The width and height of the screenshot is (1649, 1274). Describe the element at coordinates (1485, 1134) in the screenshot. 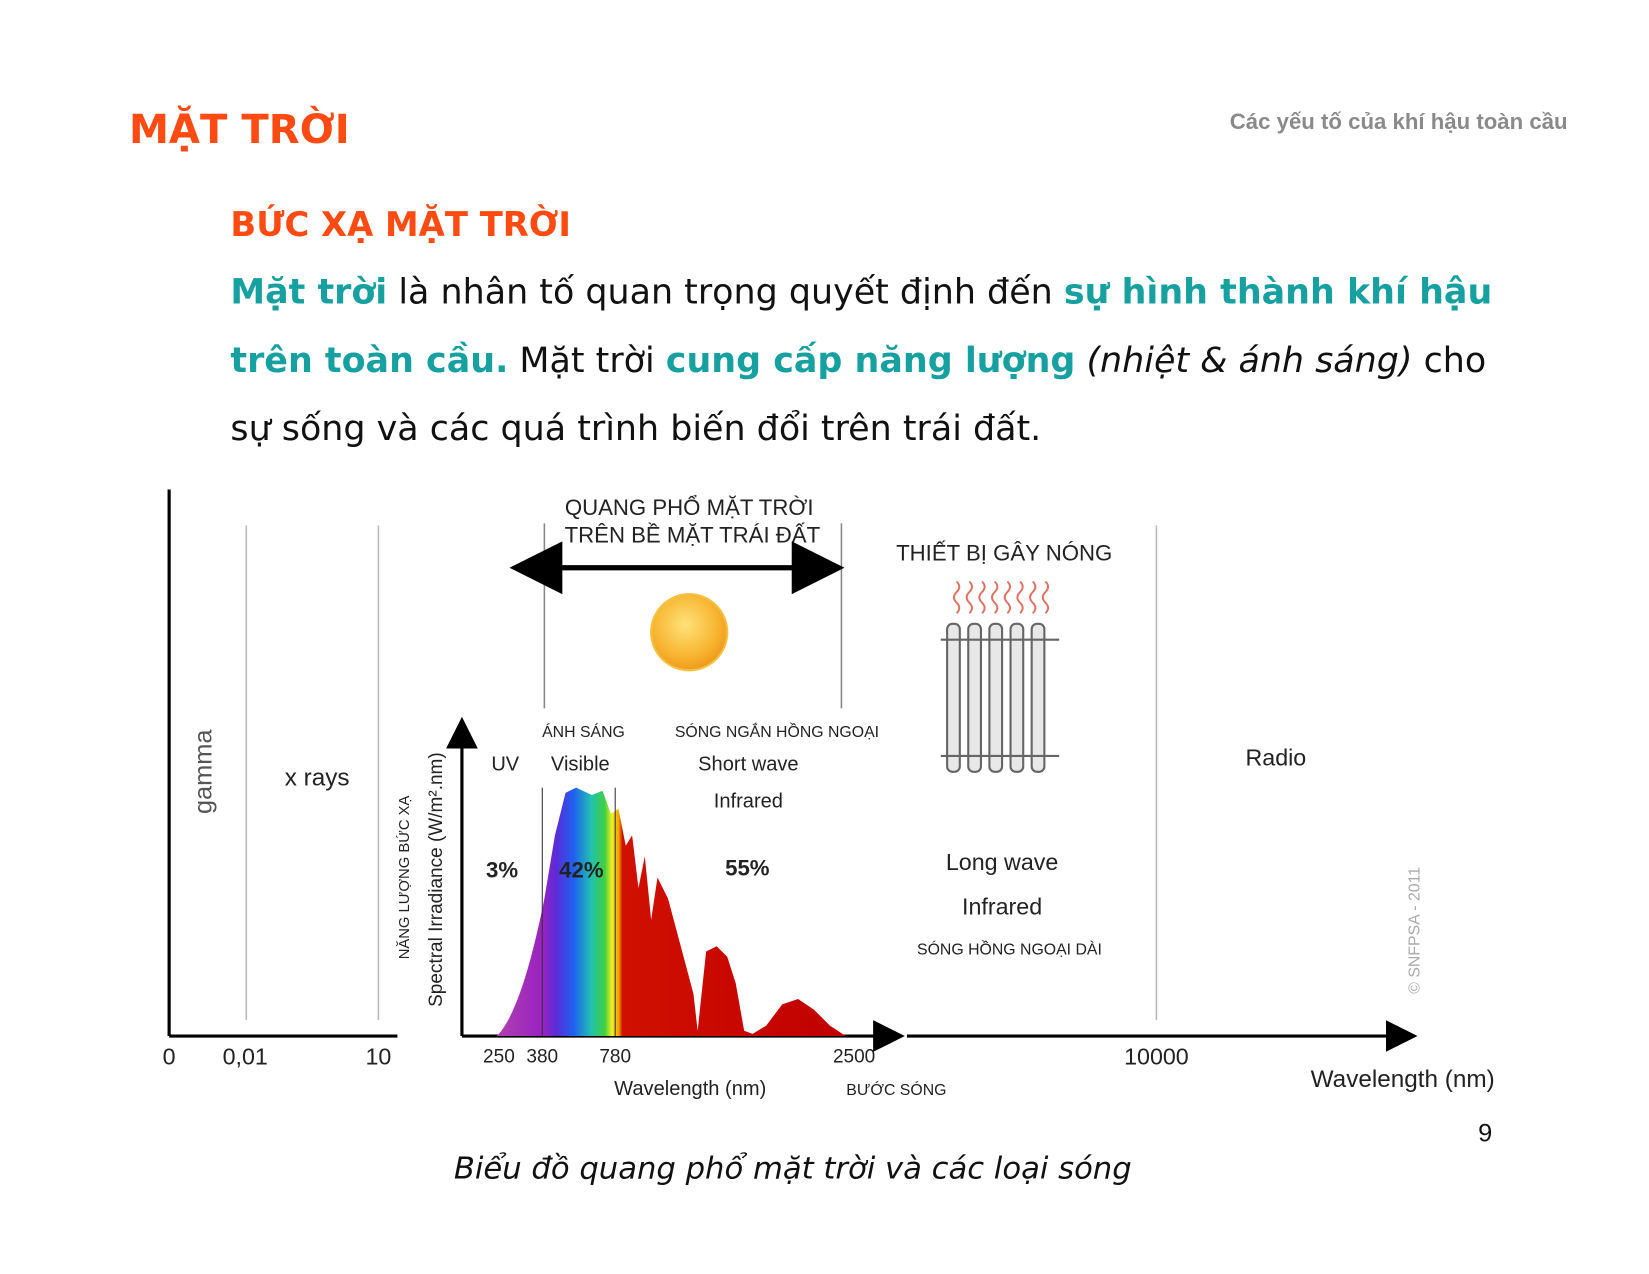

I see `page-number: 9` at that location.